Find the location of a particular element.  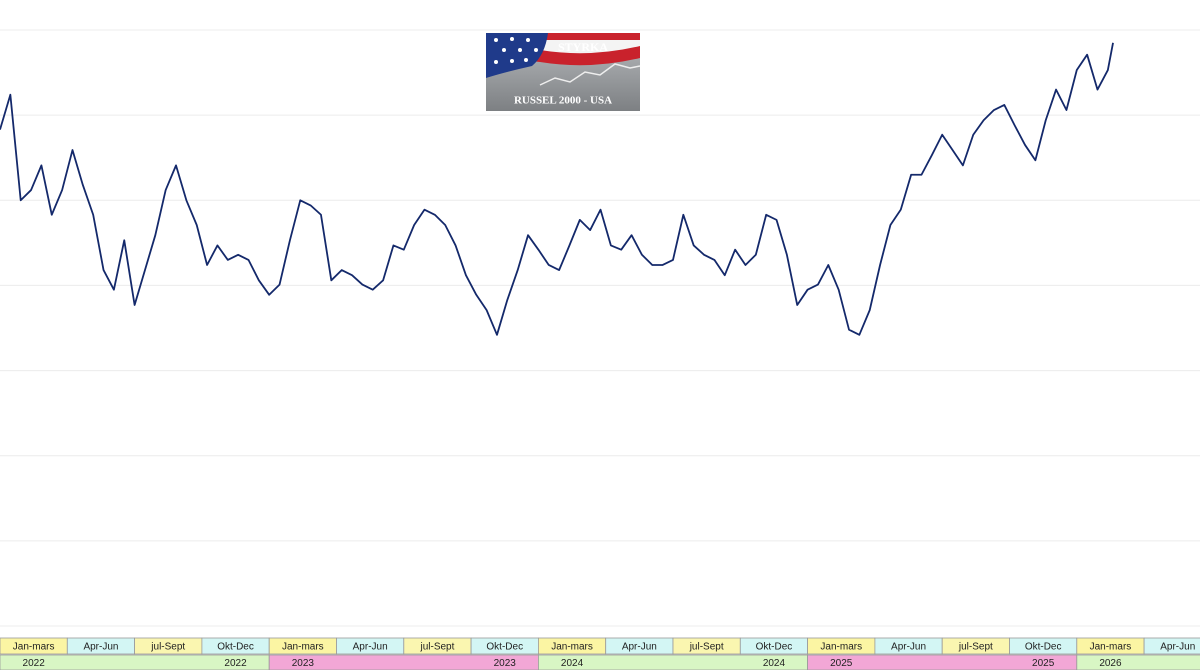

year-cell is located at coordinates (1138, 662).